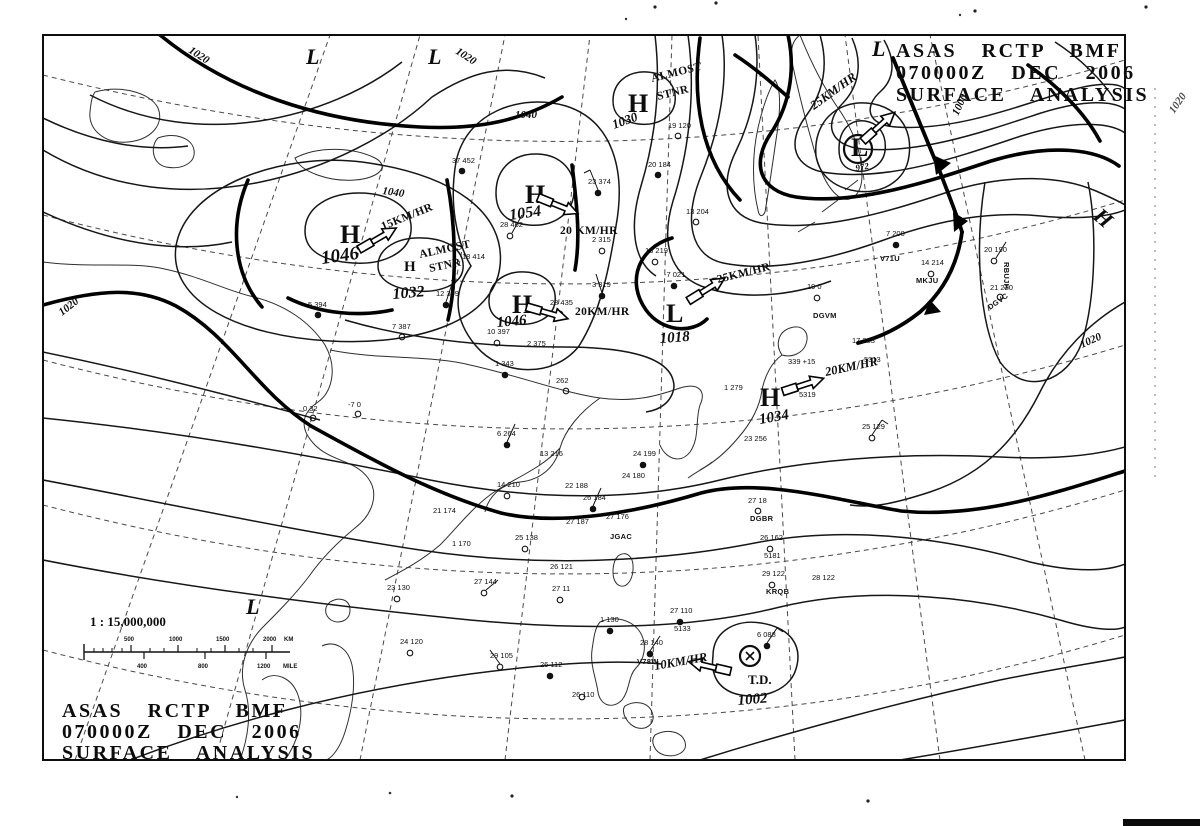 This screenshot has height=826, width=1200. Describe the element at coordinates (644, 453) in the screenshot. I see `station-label: 24 199` at that location.